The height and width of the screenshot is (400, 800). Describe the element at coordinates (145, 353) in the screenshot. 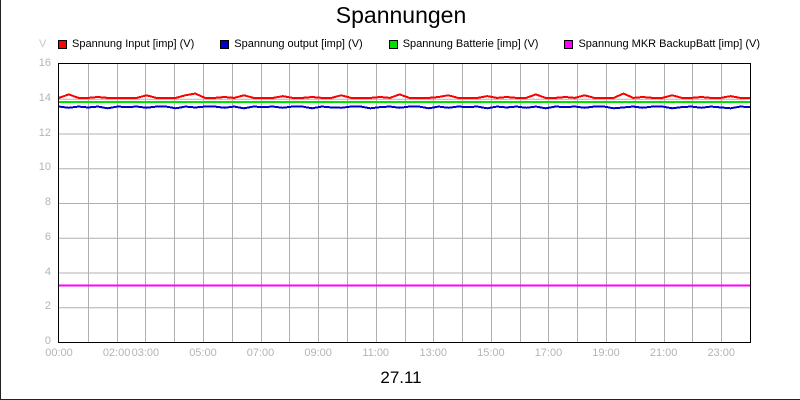

I see `x-axis-tick-label: 03:00` at that location.